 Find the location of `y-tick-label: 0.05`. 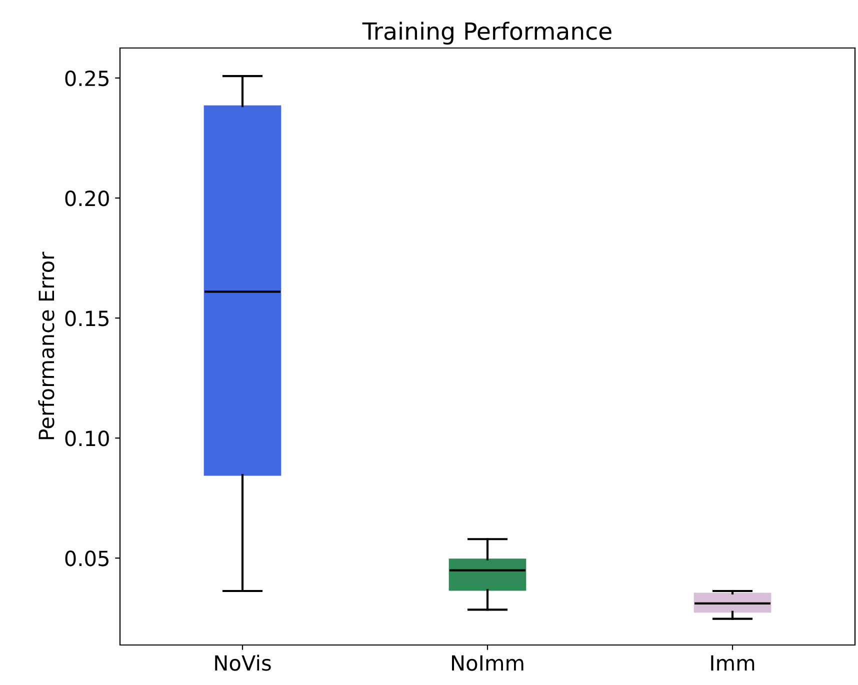

y-tick-label: 0.05 is located at coordinates (86, 558).